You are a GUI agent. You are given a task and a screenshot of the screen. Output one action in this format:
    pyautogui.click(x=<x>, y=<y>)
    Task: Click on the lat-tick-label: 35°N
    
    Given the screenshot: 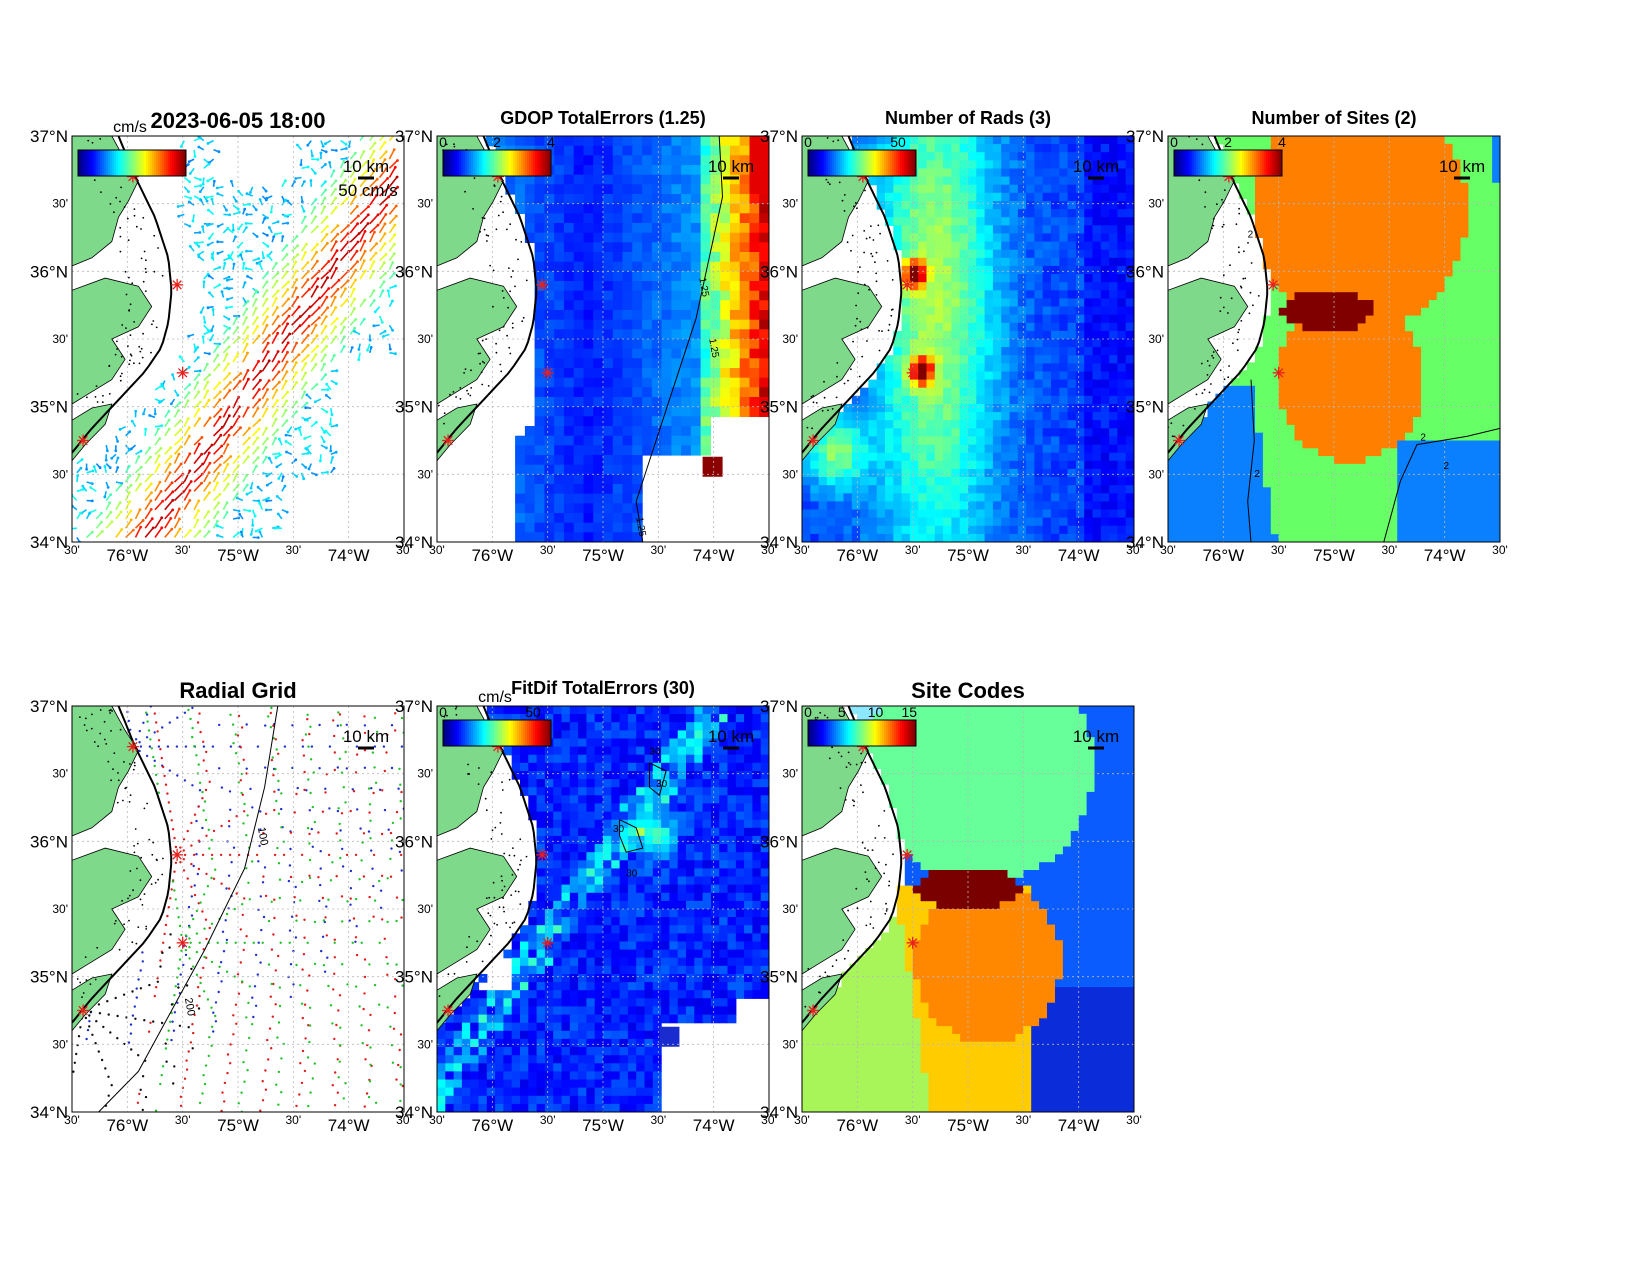 What is the action you would take?
    pyautogui.click(x=414, y=407)
    